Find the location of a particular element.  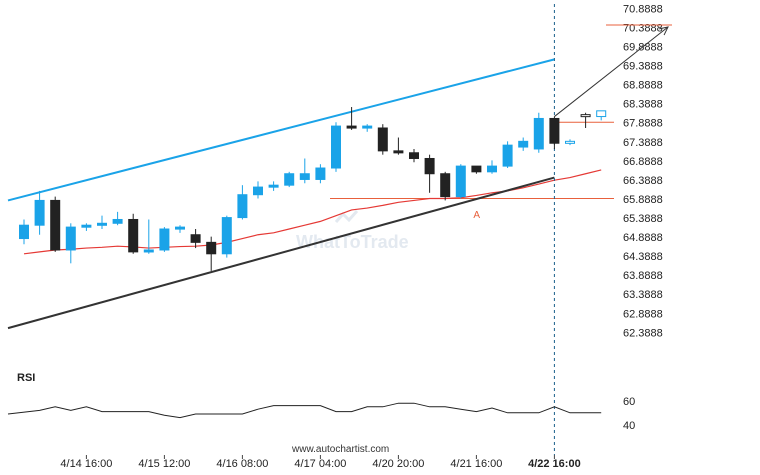

forecast-arrow-head is located at coordinates (664, 31).